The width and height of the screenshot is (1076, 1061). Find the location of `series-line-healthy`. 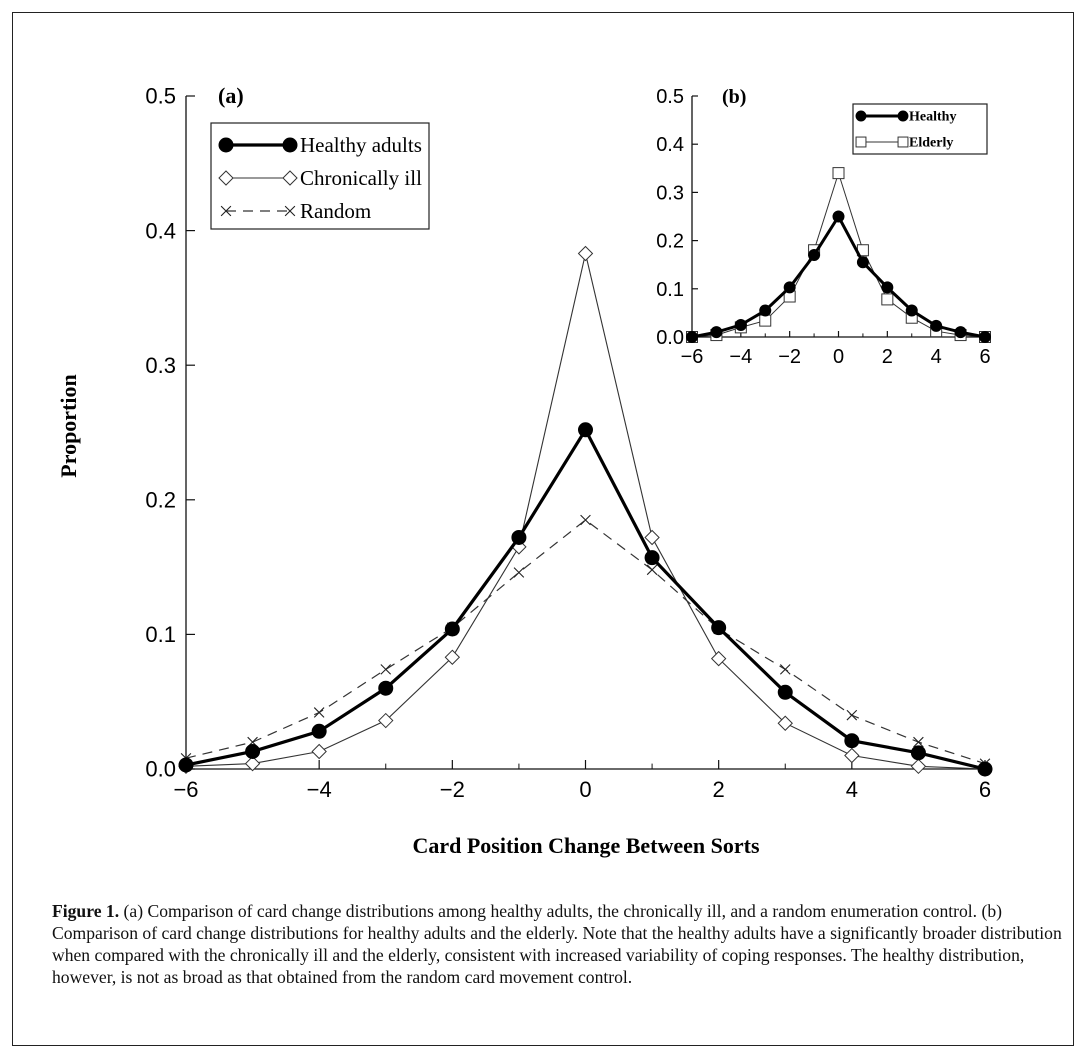

series-line-healthy is located at coordinates (838, 276).